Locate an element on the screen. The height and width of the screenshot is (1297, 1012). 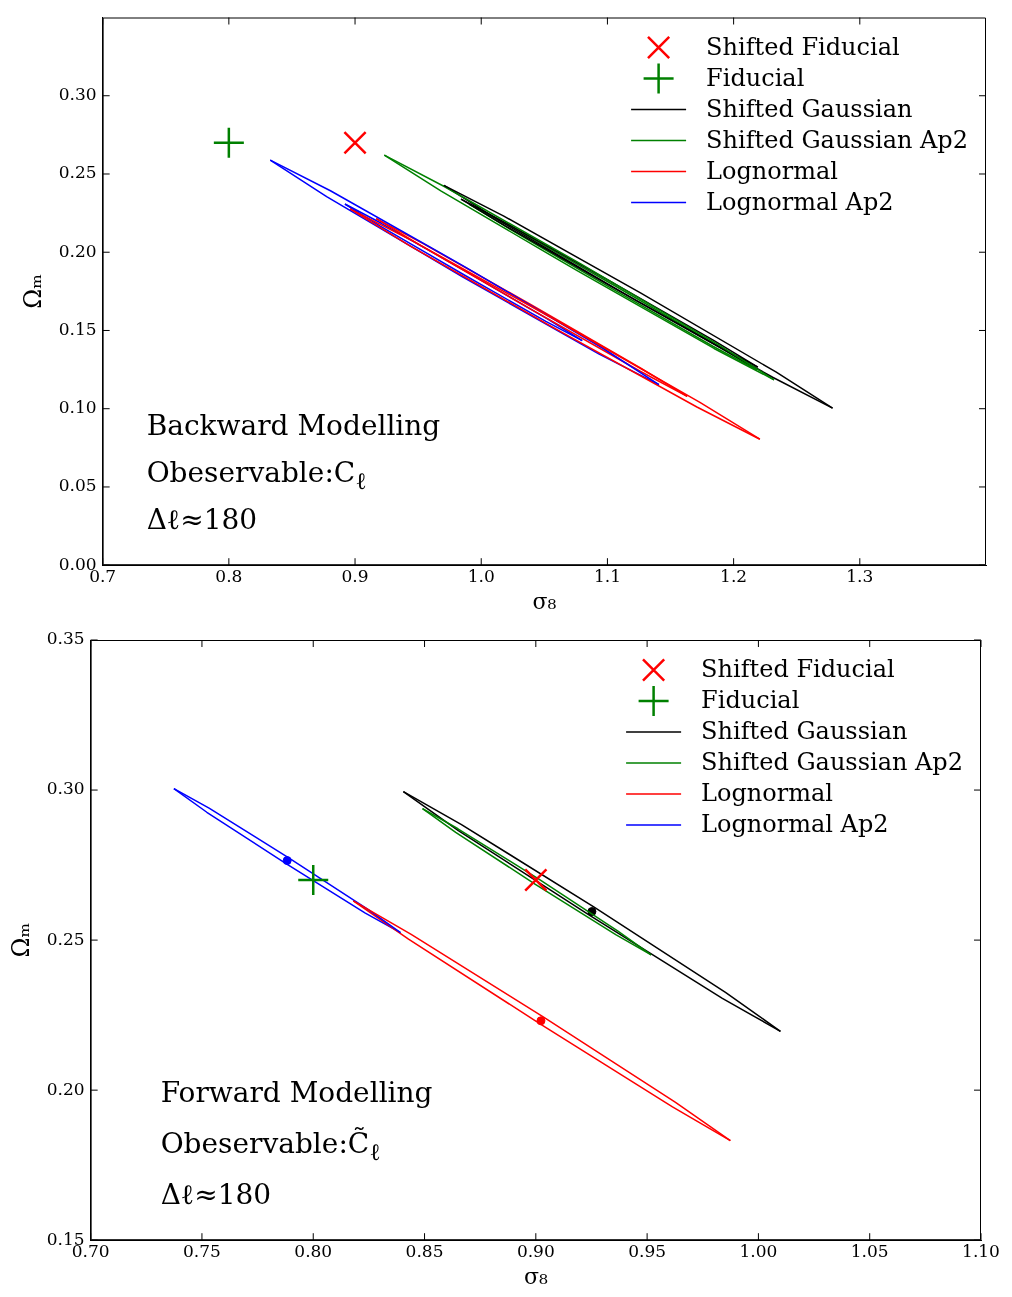
x-tick-label: 1.1 is located at coordinates (607, 575).